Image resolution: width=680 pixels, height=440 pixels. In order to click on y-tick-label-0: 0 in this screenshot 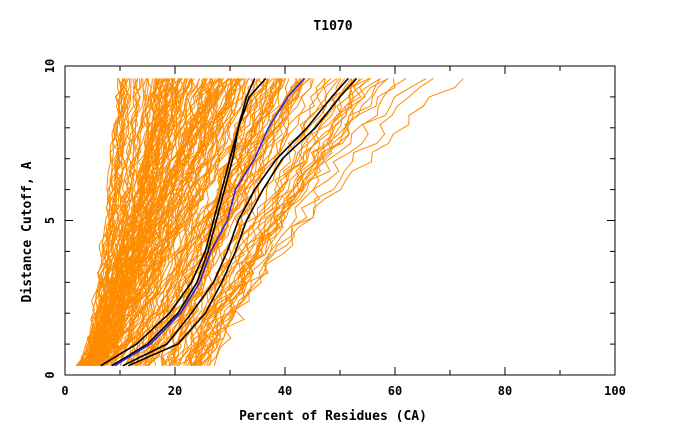, I will do `click(50, 374)`.